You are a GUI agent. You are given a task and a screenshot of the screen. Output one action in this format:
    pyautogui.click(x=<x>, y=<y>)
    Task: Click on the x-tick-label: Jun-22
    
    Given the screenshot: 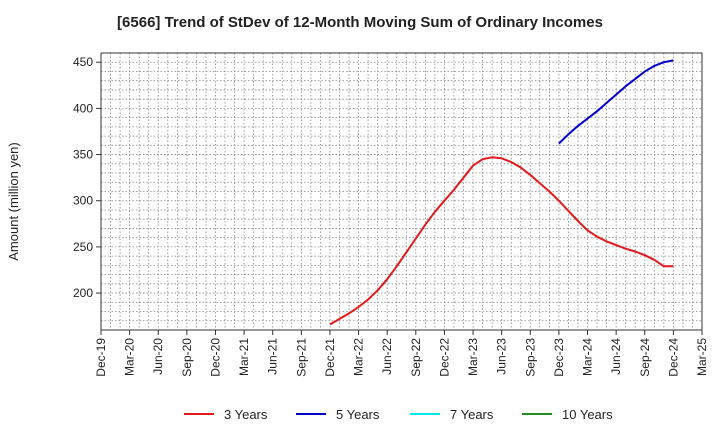 What is the action you would take?
    pyautogui.click(x=387, y=356)
    